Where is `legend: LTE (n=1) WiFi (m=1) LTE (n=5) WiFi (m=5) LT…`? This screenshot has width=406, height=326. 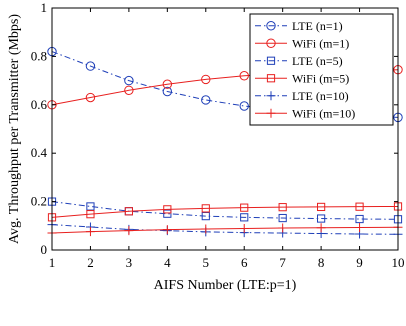
legend: LTE (n=1) WiFi (m=1) LTE (n=5) WiFi (m=5) LT… is located at coordinates (321, 69).